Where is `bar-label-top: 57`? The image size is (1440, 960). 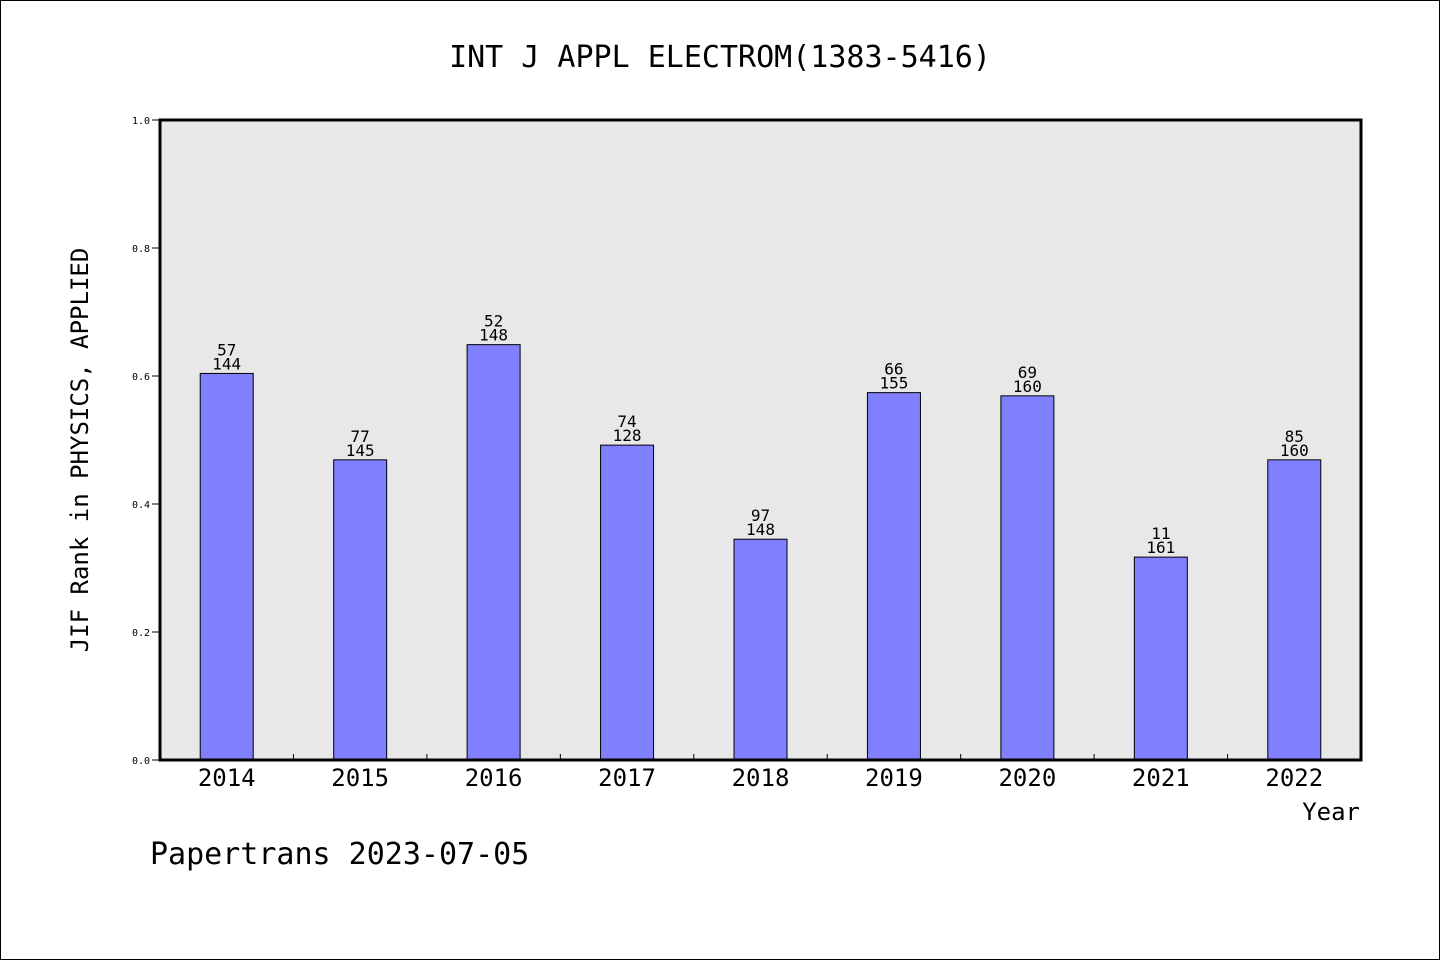 bar-label-top: 57 is located at coordinates (226, 349).